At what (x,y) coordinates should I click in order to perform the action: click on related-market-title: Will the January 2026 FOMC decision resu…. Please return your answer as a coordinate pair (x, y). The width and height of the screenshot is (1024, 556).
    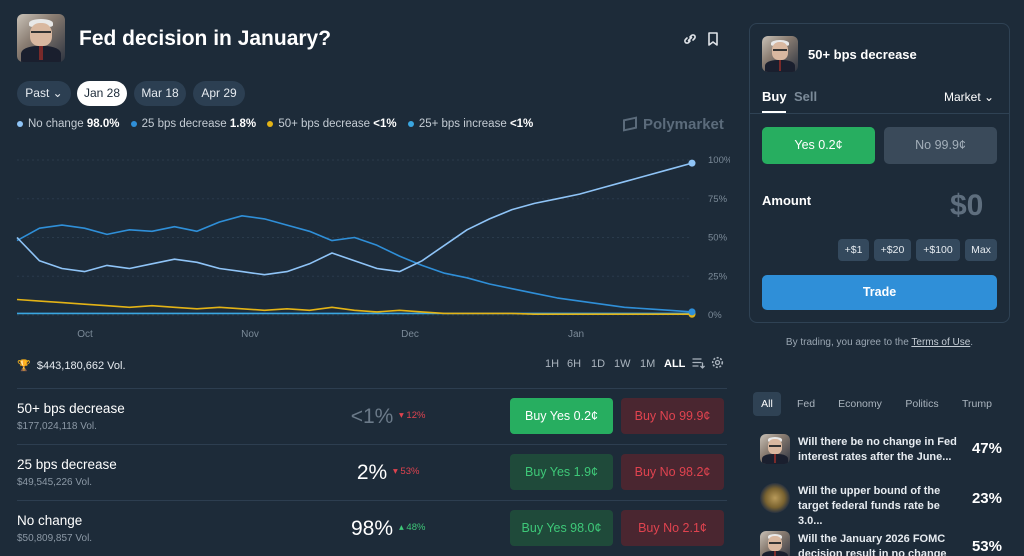
    Looking at the image, I should click on (872, 544).